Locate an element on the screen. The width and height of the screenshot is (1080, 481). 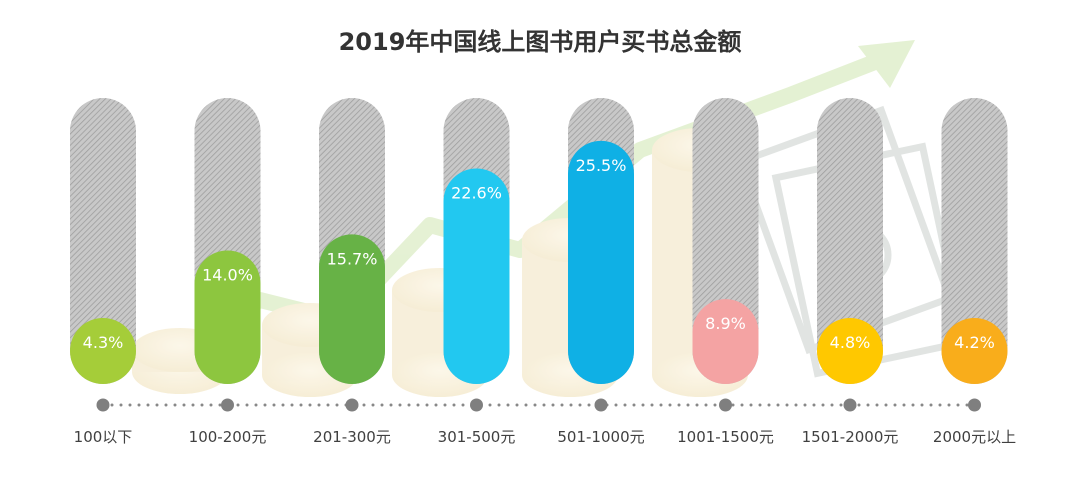
category-label: 1501-2000元 is located at coordinates (850, 437).